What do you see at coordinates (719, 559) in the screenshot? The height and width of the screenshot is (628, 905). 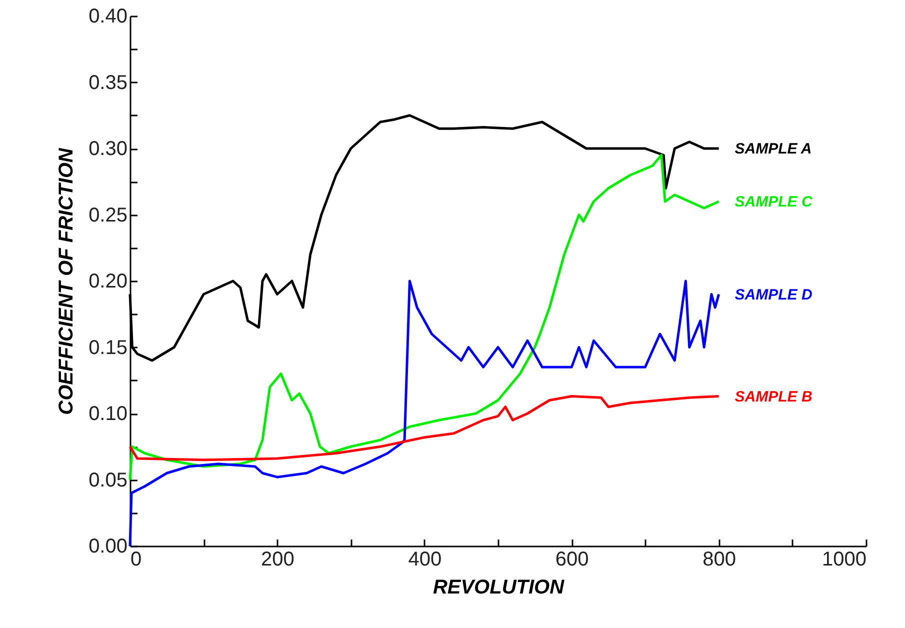 I see `x-tick-label: 800` at bounding box center [719, 559].